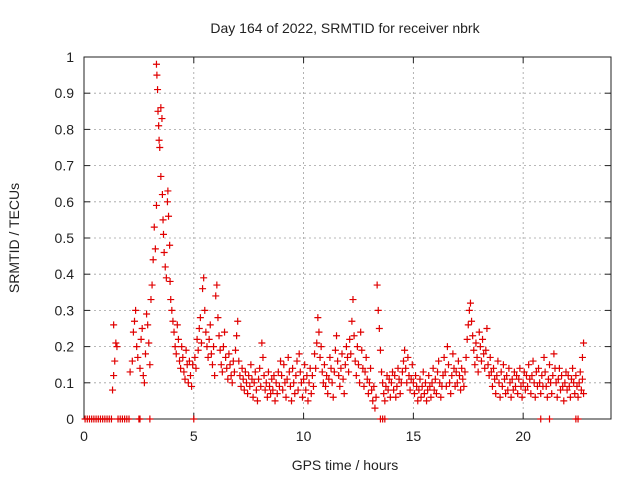 The width and height of the screenshot is (640, 480). What do you see at coordinates (65, 310) in the screenshot?
I see `y-tick-label: 0.3` at bounding box center [65, 310].